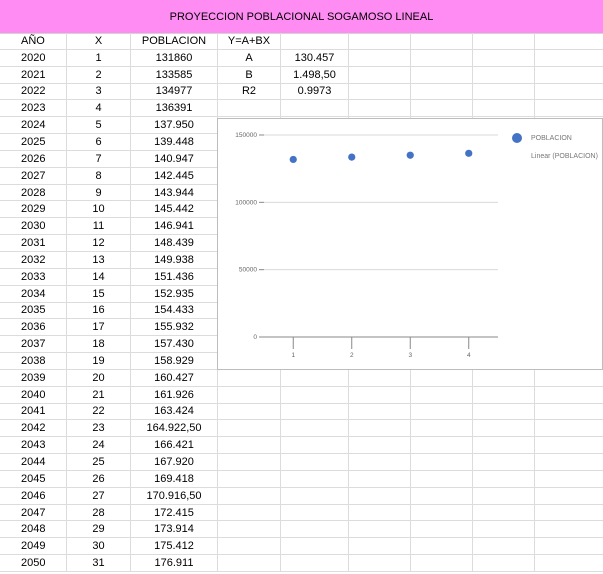  Describe the element at coordinates (249, 57) in the screenshot. I see `param-label: A` at that location.